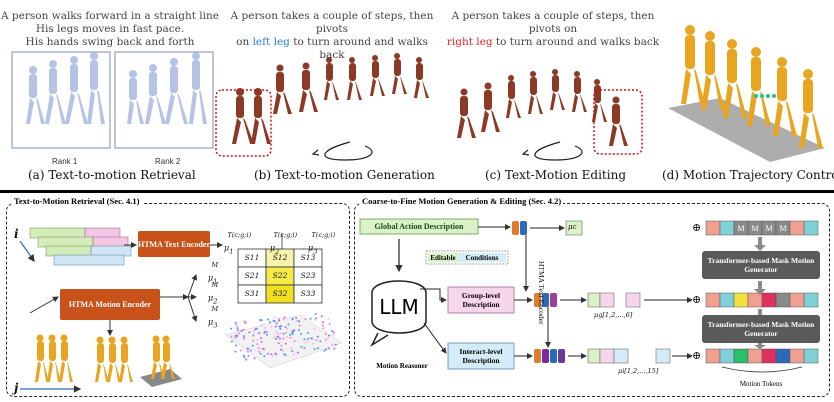 The image size is (834, 402). What do you see at coordinates (252, 275) in the screenshot?
I see `similarity-cell: S21` at bounding box center [252, 275].